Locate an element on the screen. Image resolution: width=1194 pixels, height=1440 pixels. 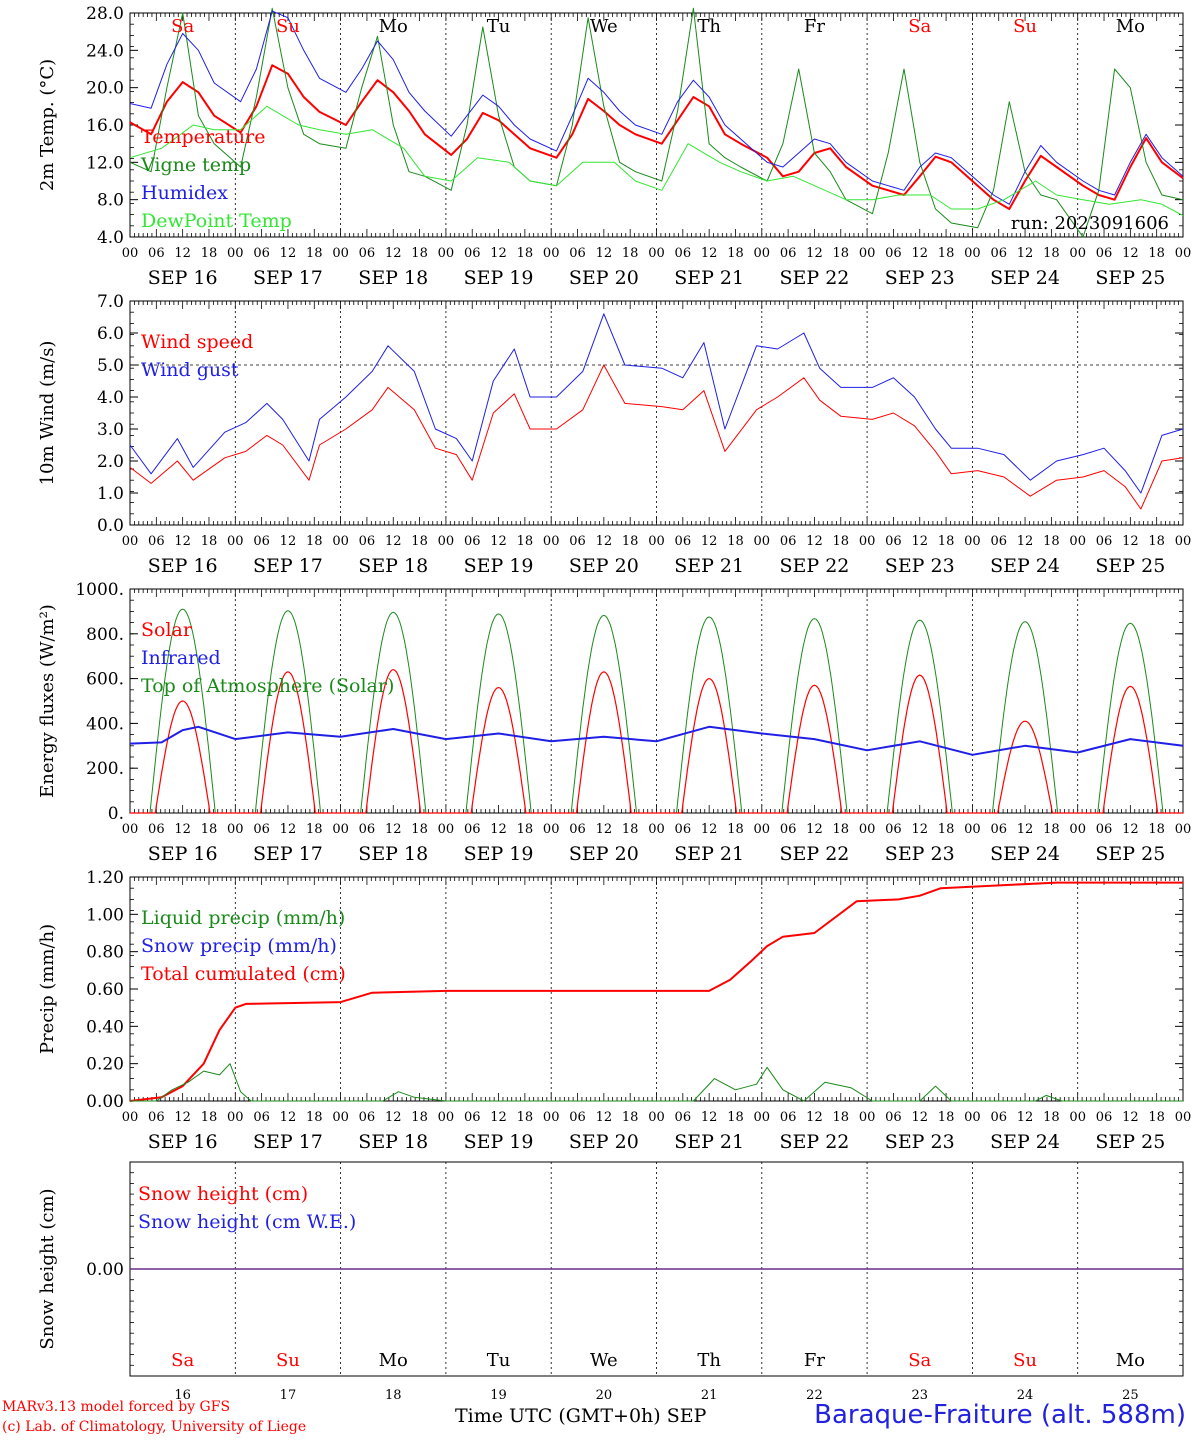
y-tick-label: 4.0 is located at coordinates (110, 398).